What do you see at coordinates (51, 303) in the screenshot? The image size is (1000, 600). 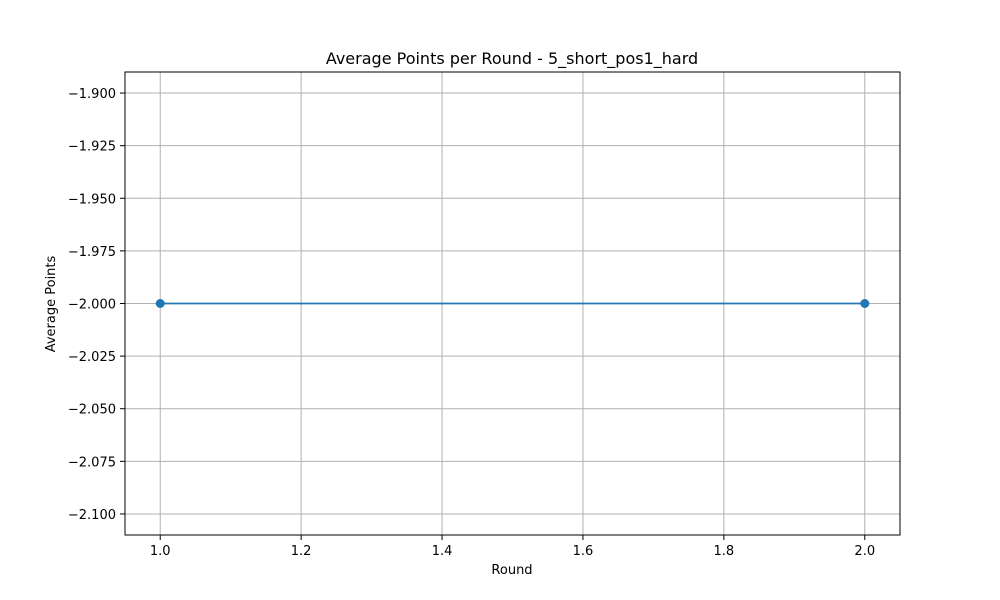 I see `y-axis-label: Average Points` at bounding box center [51, 303].